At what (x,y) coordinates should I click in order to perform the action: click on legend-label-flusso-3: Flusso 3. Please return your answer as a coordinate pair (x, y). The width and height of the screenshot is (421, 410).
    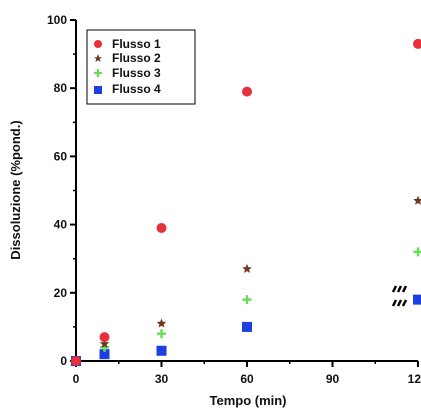
    Looking at the image, I should click on (136, 73).